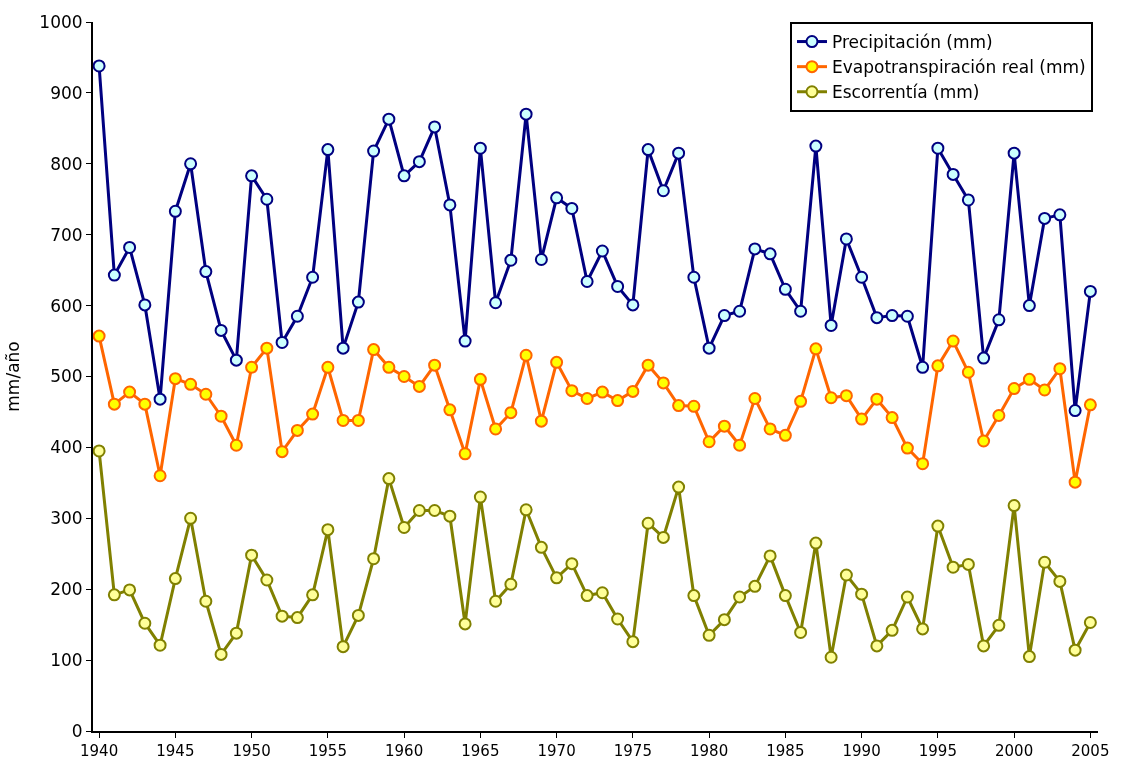 The height and width of the screenshot is (772, 1128). I want to click on x-tick-label: 1995, so click(937, 751).